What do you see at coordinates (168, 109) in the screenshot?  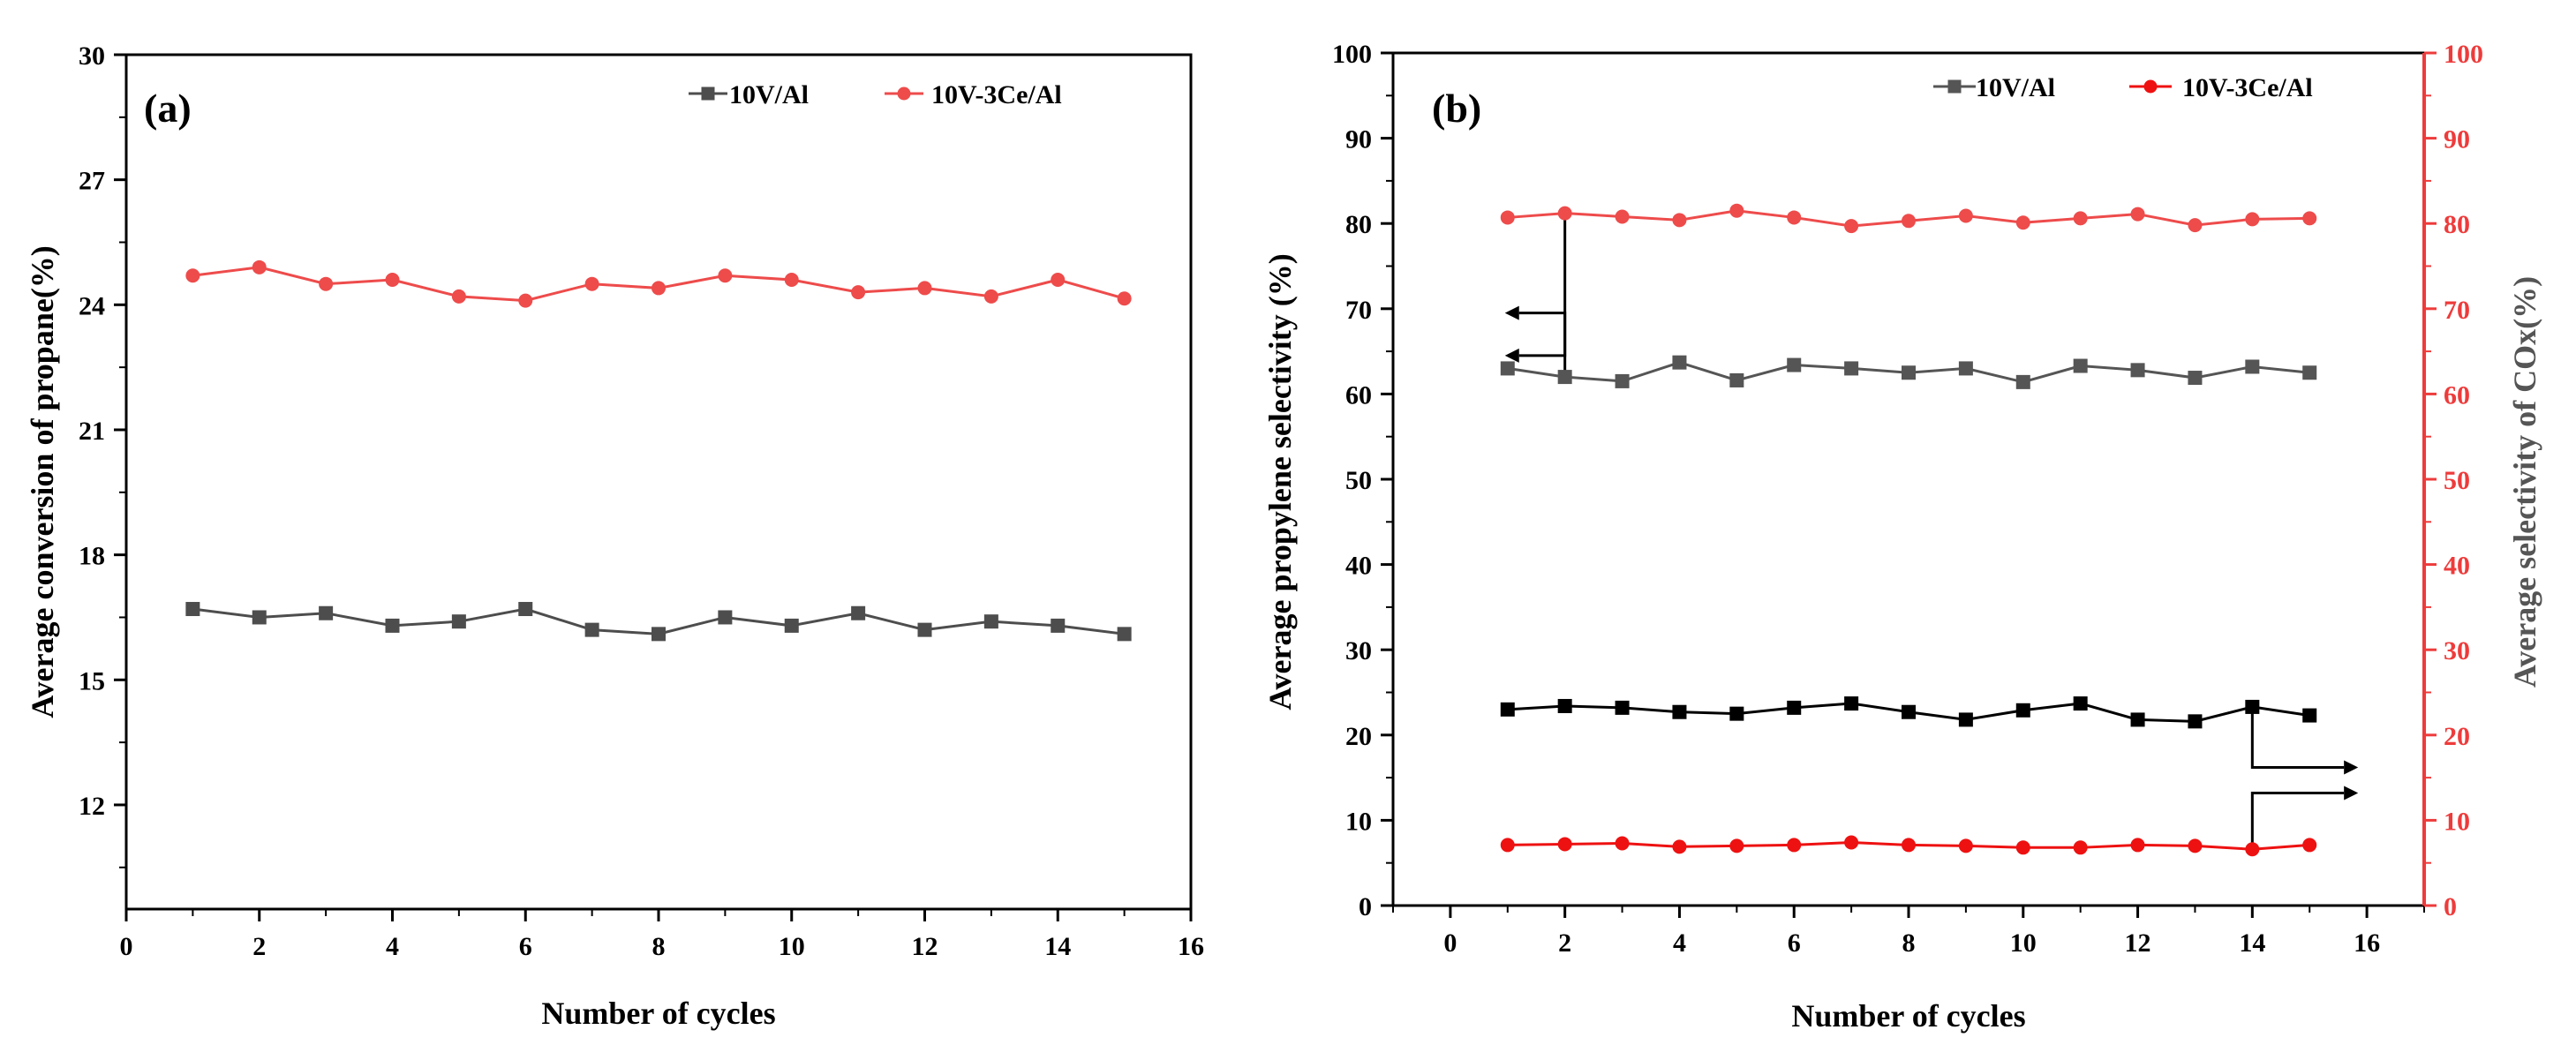 I see `chart-a-panel-label: (a)` at bounding box center [168, 109].